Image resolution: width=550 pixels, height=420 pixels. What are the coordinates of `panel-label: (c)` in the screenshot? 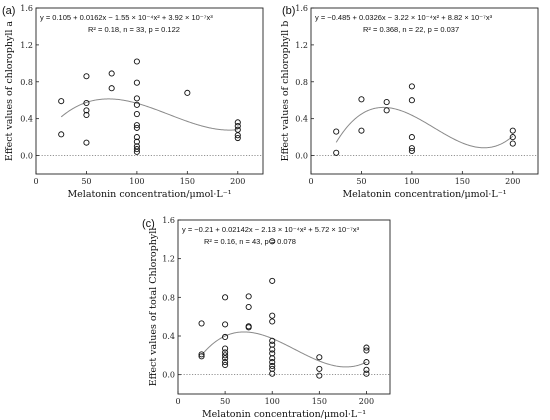 It's located at (148, 224).